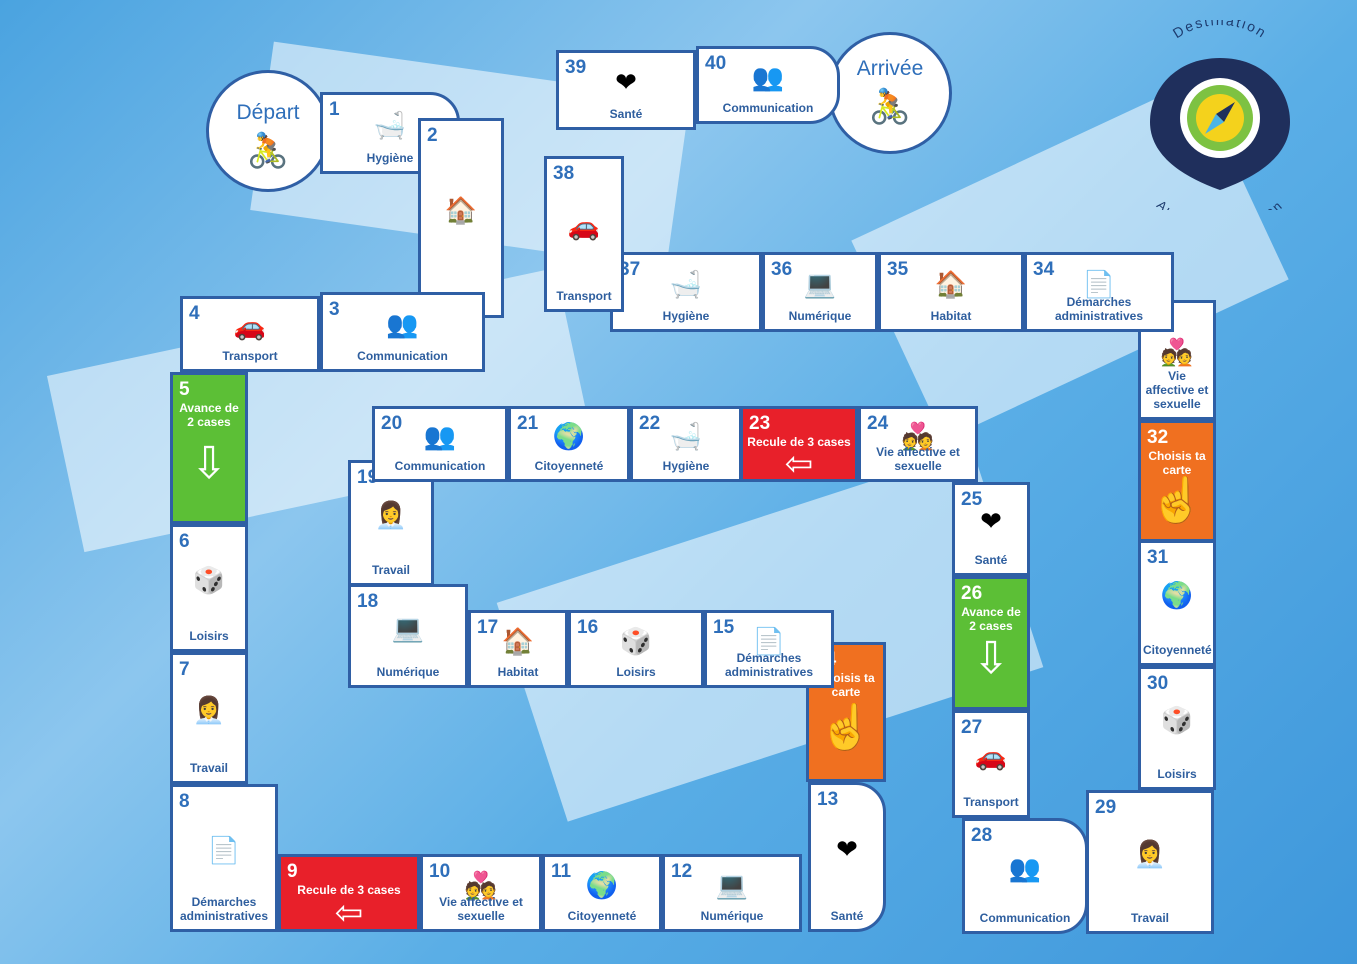  What do you see at coordinates (686, 436) in the screenshot?
I see `bathtub-icon: 🛁` at bounding box center [686, 436].